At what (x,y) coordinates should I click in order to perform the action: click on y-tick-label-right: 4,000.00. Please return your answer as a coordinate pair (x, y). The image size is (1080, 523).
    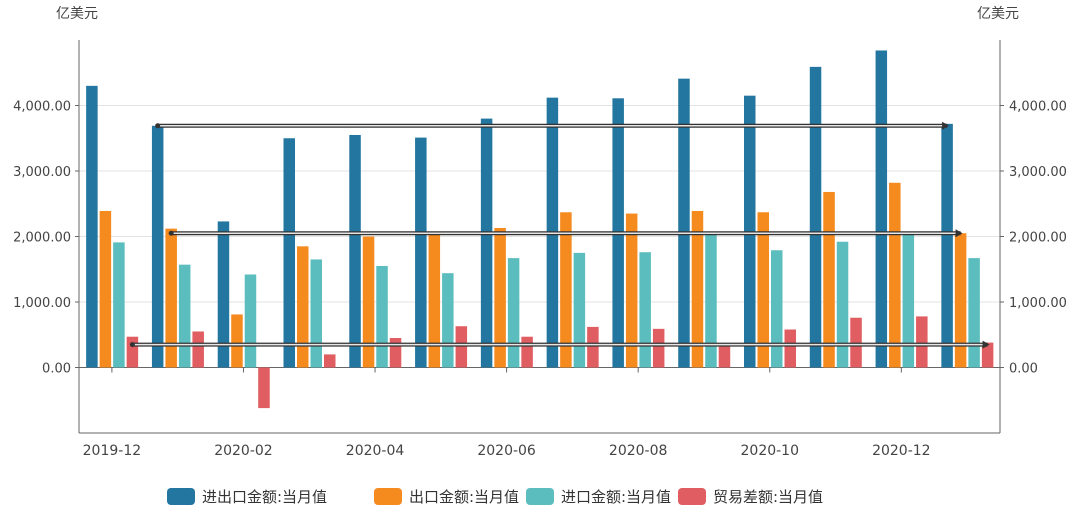
    Looking at the image, I should click on (1038, 107).